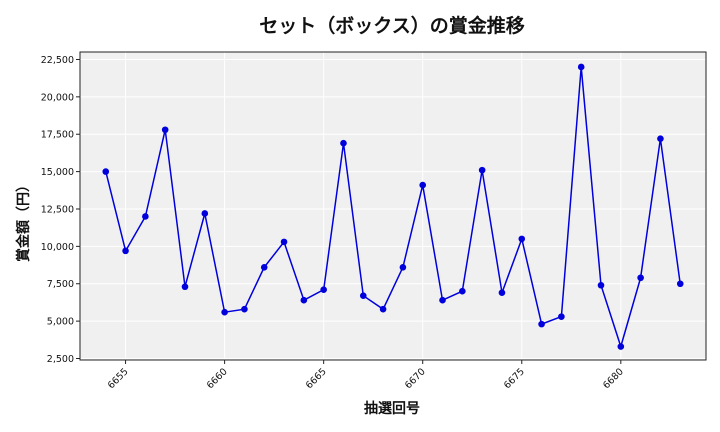 This screenshot has width=720, height=432. What do you see at coordinates (514, 378) in the screenshot?
I see `x-tick-label: 6675` at bounding box center [514, 378].